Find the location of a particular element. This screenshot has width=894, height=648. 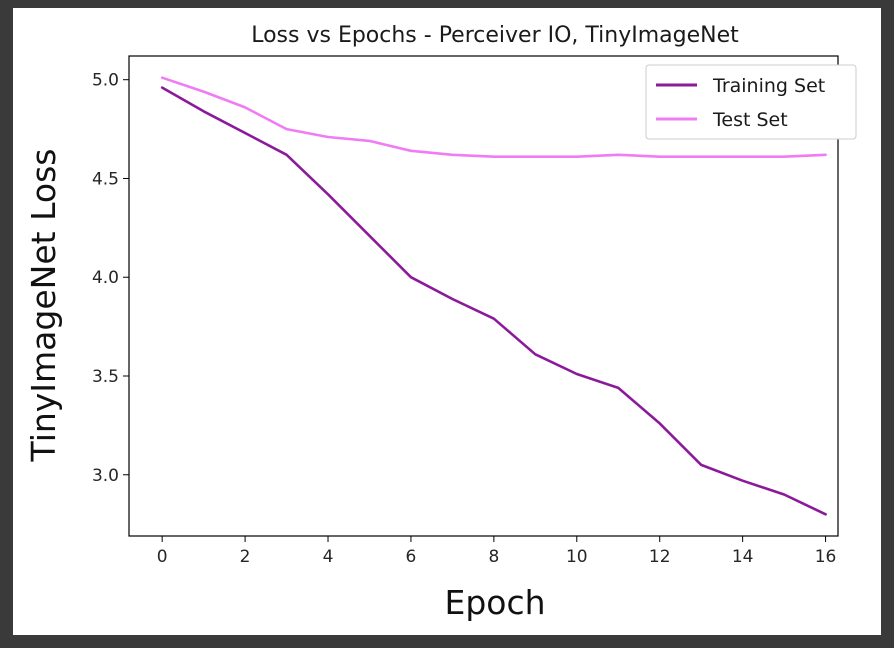

y-tick-label: 4.5 is located at coordinates (105, 179).